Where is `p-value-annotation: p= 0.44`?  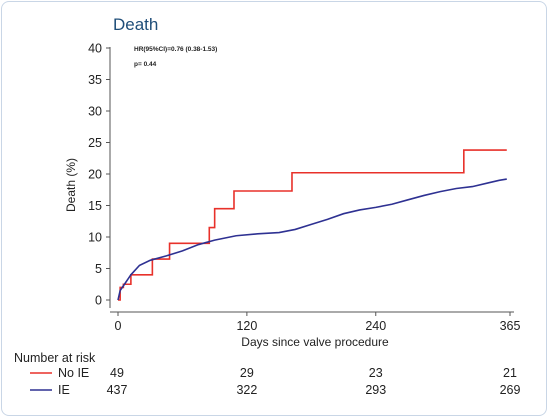
p-value-annotation: p= 0.44 is located at coordinates (145, 64).